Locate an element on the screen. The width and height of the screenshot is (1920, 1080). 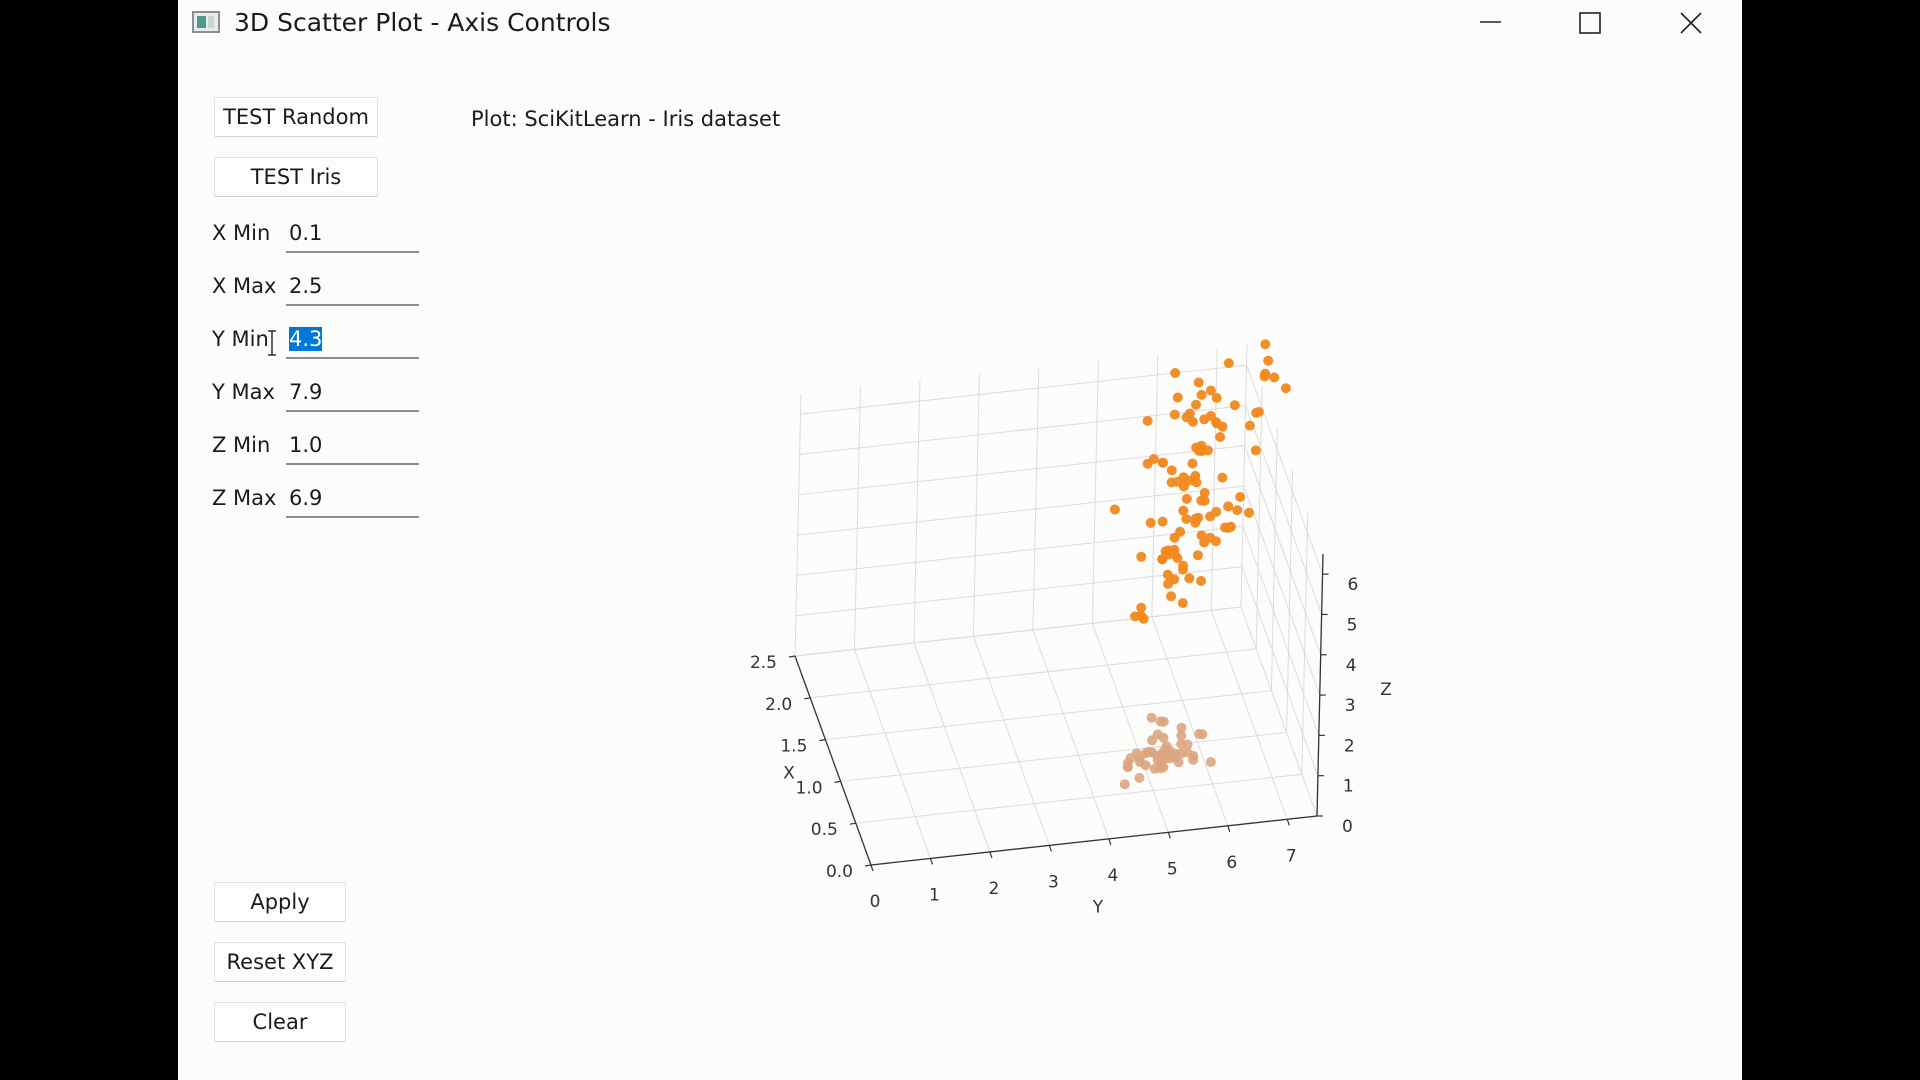
close-button is located at coordinates (1690, 23).